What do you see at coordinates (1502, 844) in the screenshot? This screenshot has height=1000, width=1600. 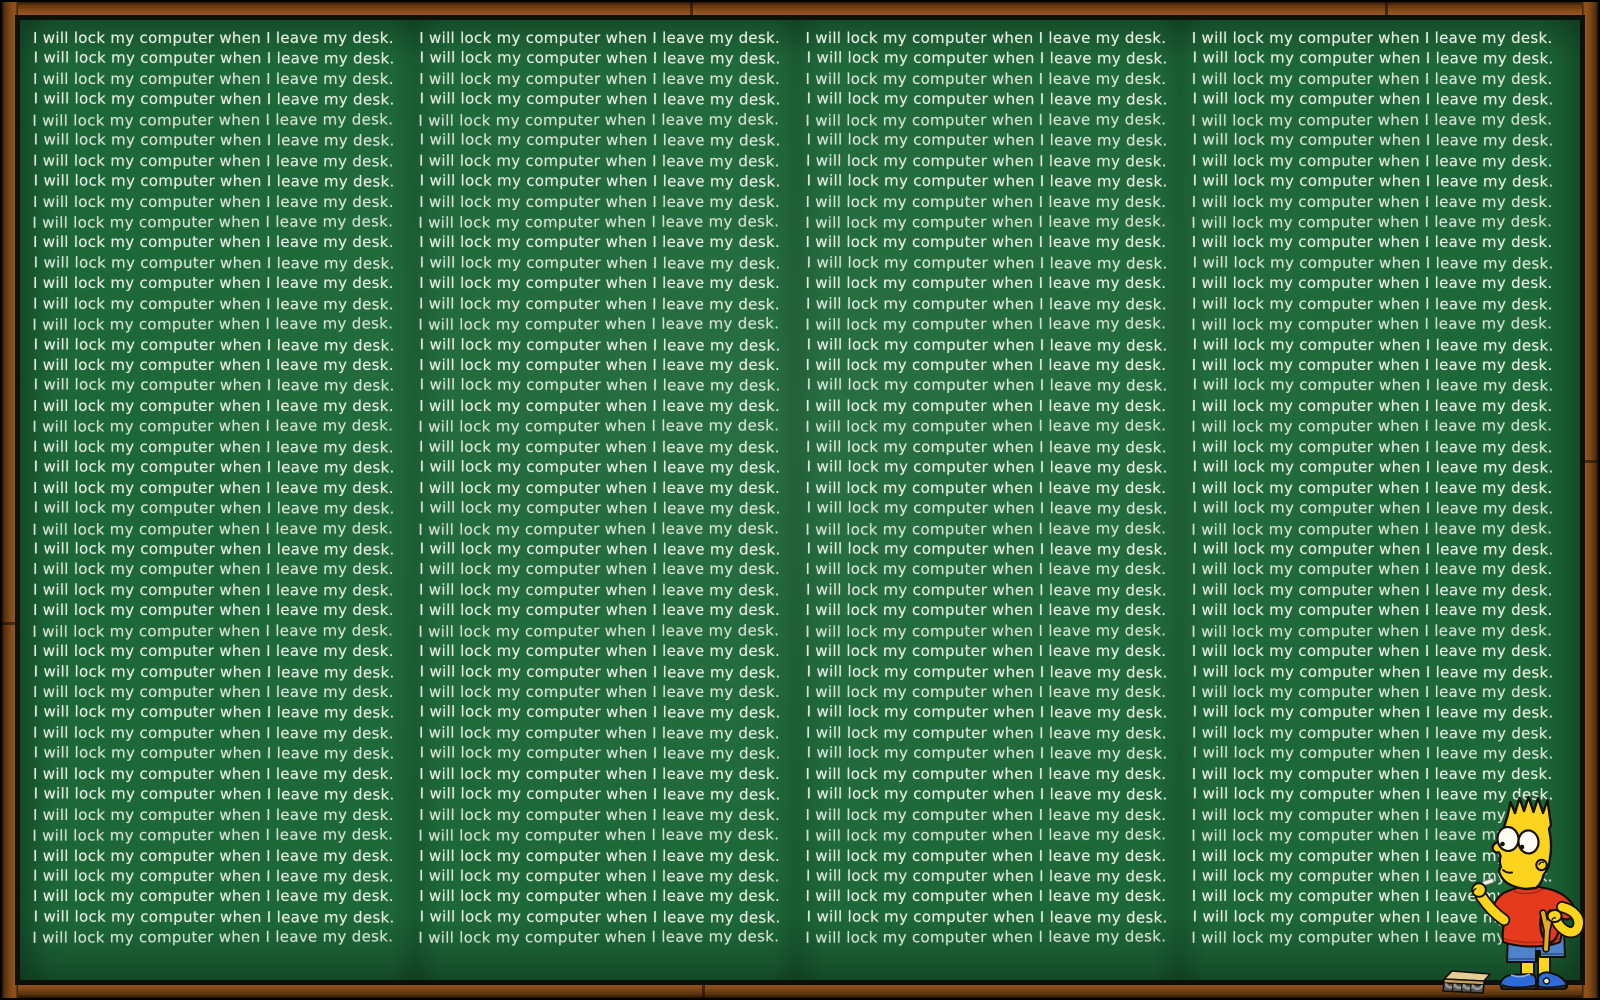 I see `bart-pupil` at bounding box center [1502, 844].